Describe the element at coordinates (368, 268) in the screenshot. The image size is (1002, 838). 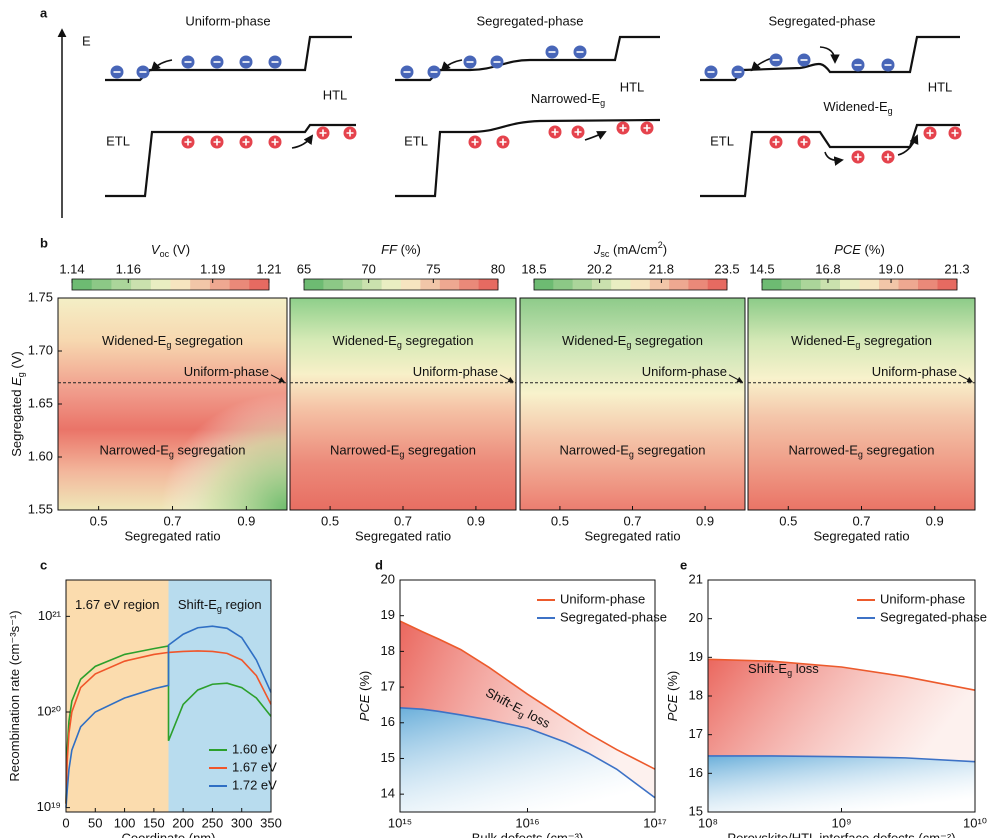
I see `colorbar-tick-label: 70` at that location.